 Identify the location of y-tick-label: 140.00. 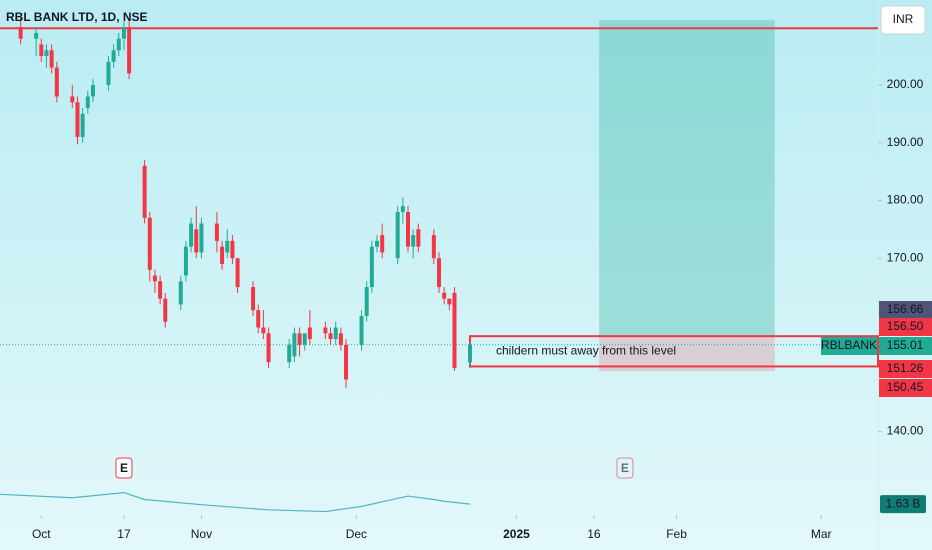
(905, 431).